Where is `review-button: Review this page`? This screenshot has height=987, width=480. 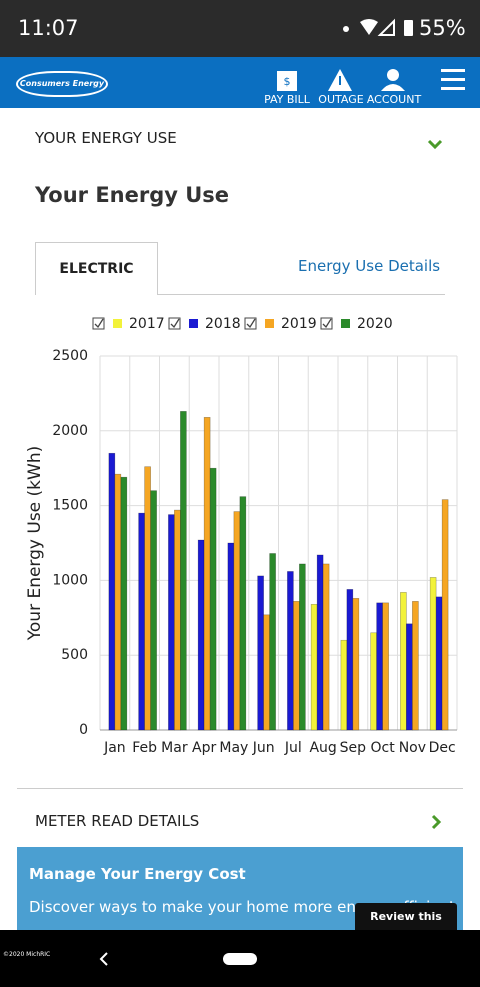 review-button: Review this page is located at coordinates (406, 926).